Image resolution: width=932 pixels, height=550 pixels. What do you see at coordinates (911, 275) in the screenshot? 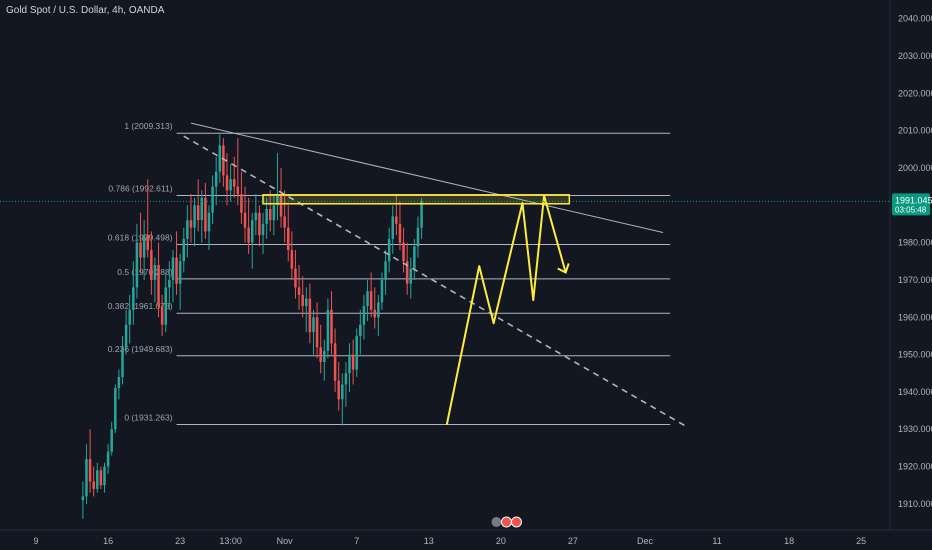
I see `price-axis-panel` at bounding box center [911, 275].